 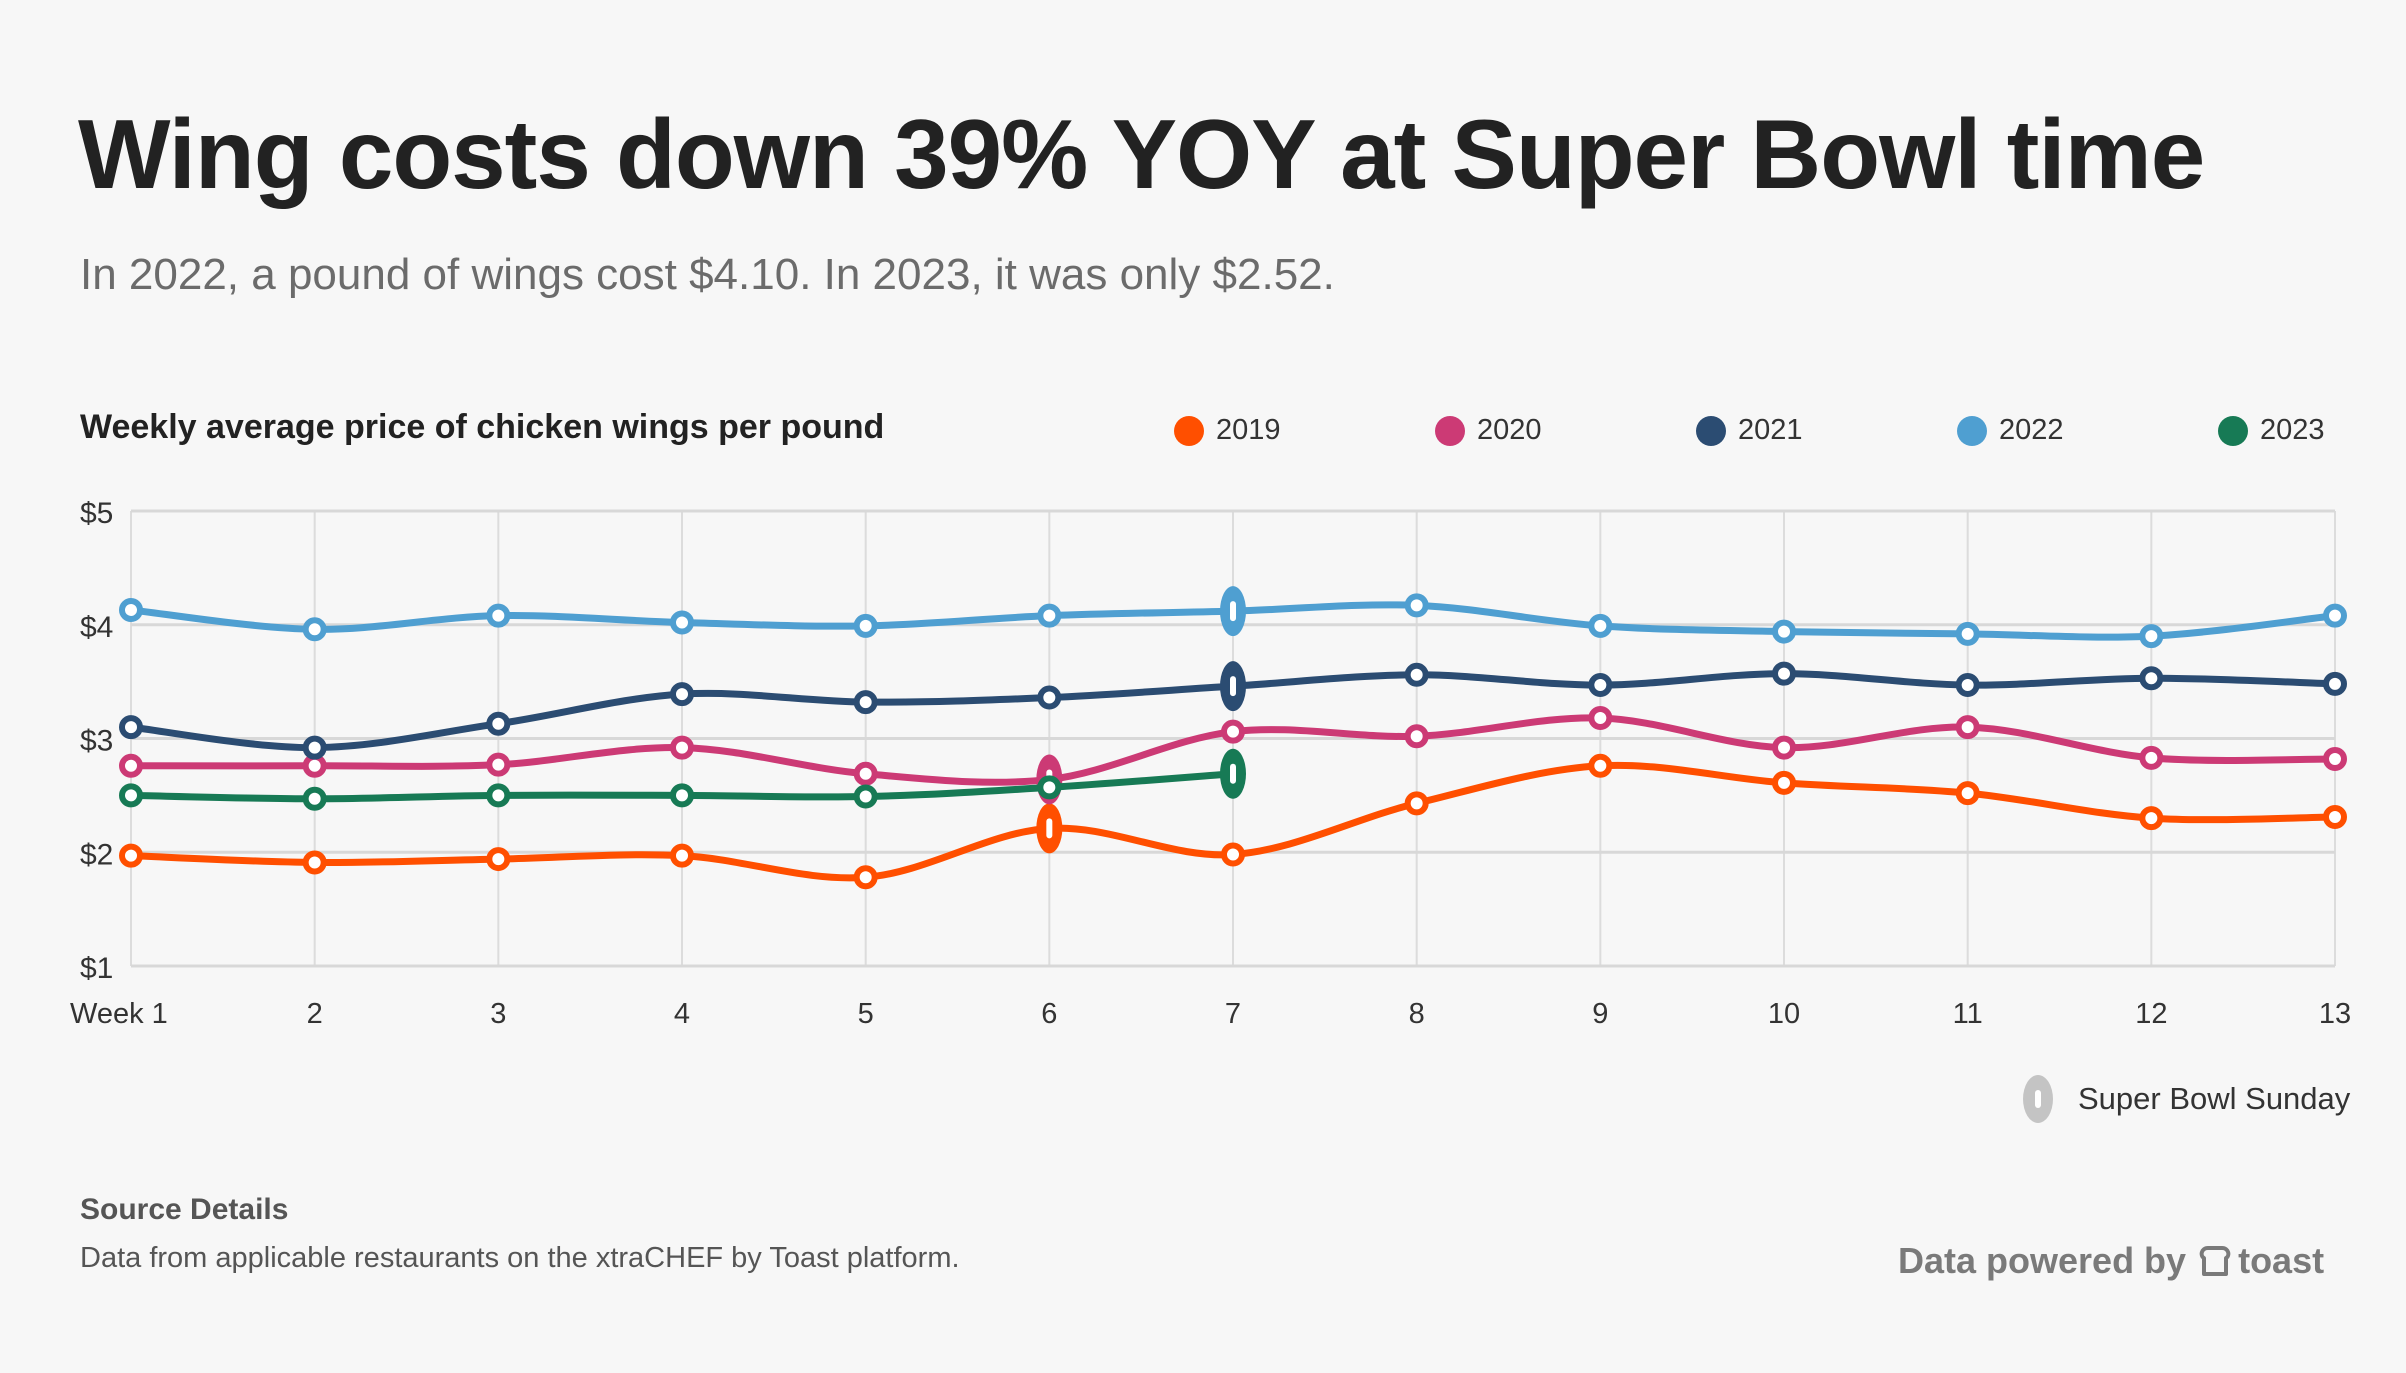 What do you see at coordinates (2031, 430) in the screenshot?
I see `legend-label: 2022` at bounding box center [2031, 430].